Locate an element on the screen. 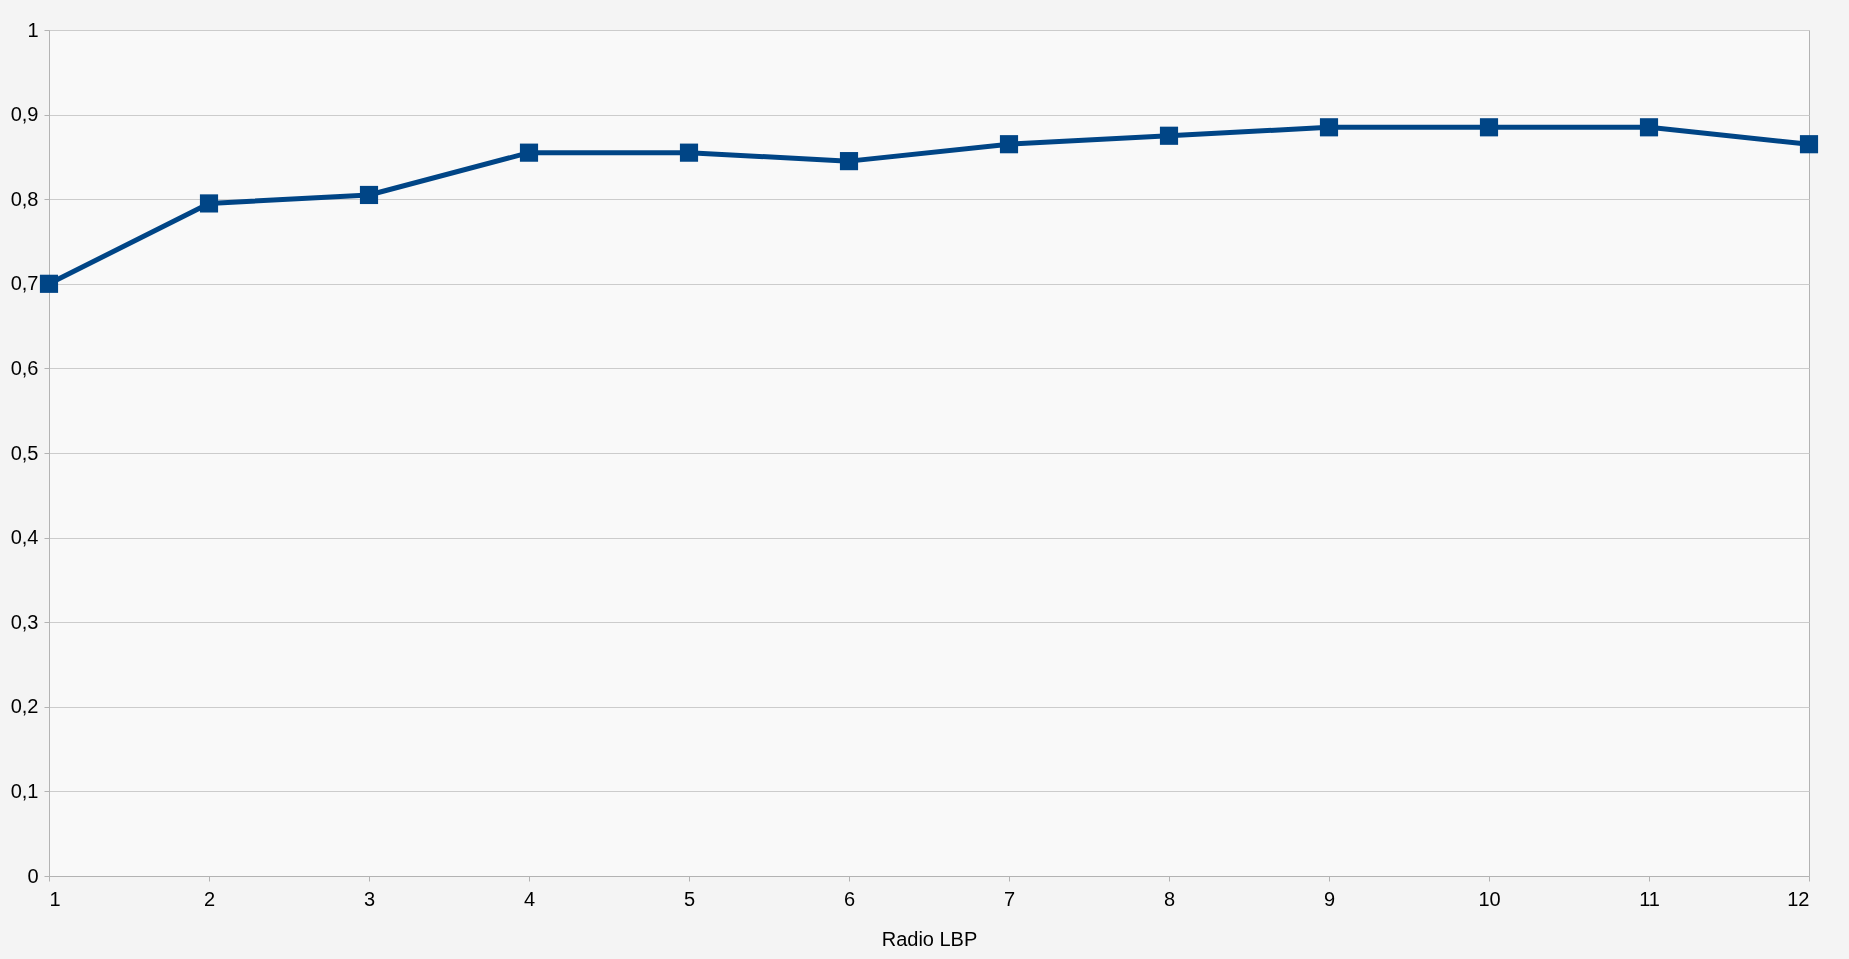 The image size is (1849, 959). x-tick-label: 12 is located at coordinates (1798, 898).